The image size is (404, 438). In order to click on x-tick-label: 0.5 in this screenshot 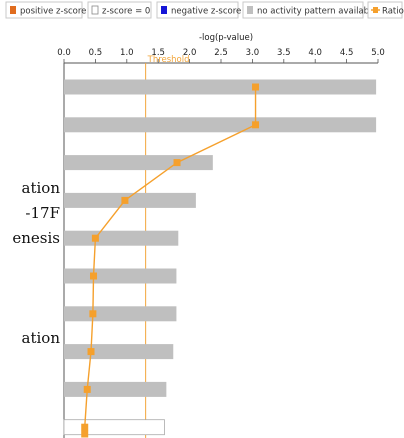, I will do `click(96, 53)`.